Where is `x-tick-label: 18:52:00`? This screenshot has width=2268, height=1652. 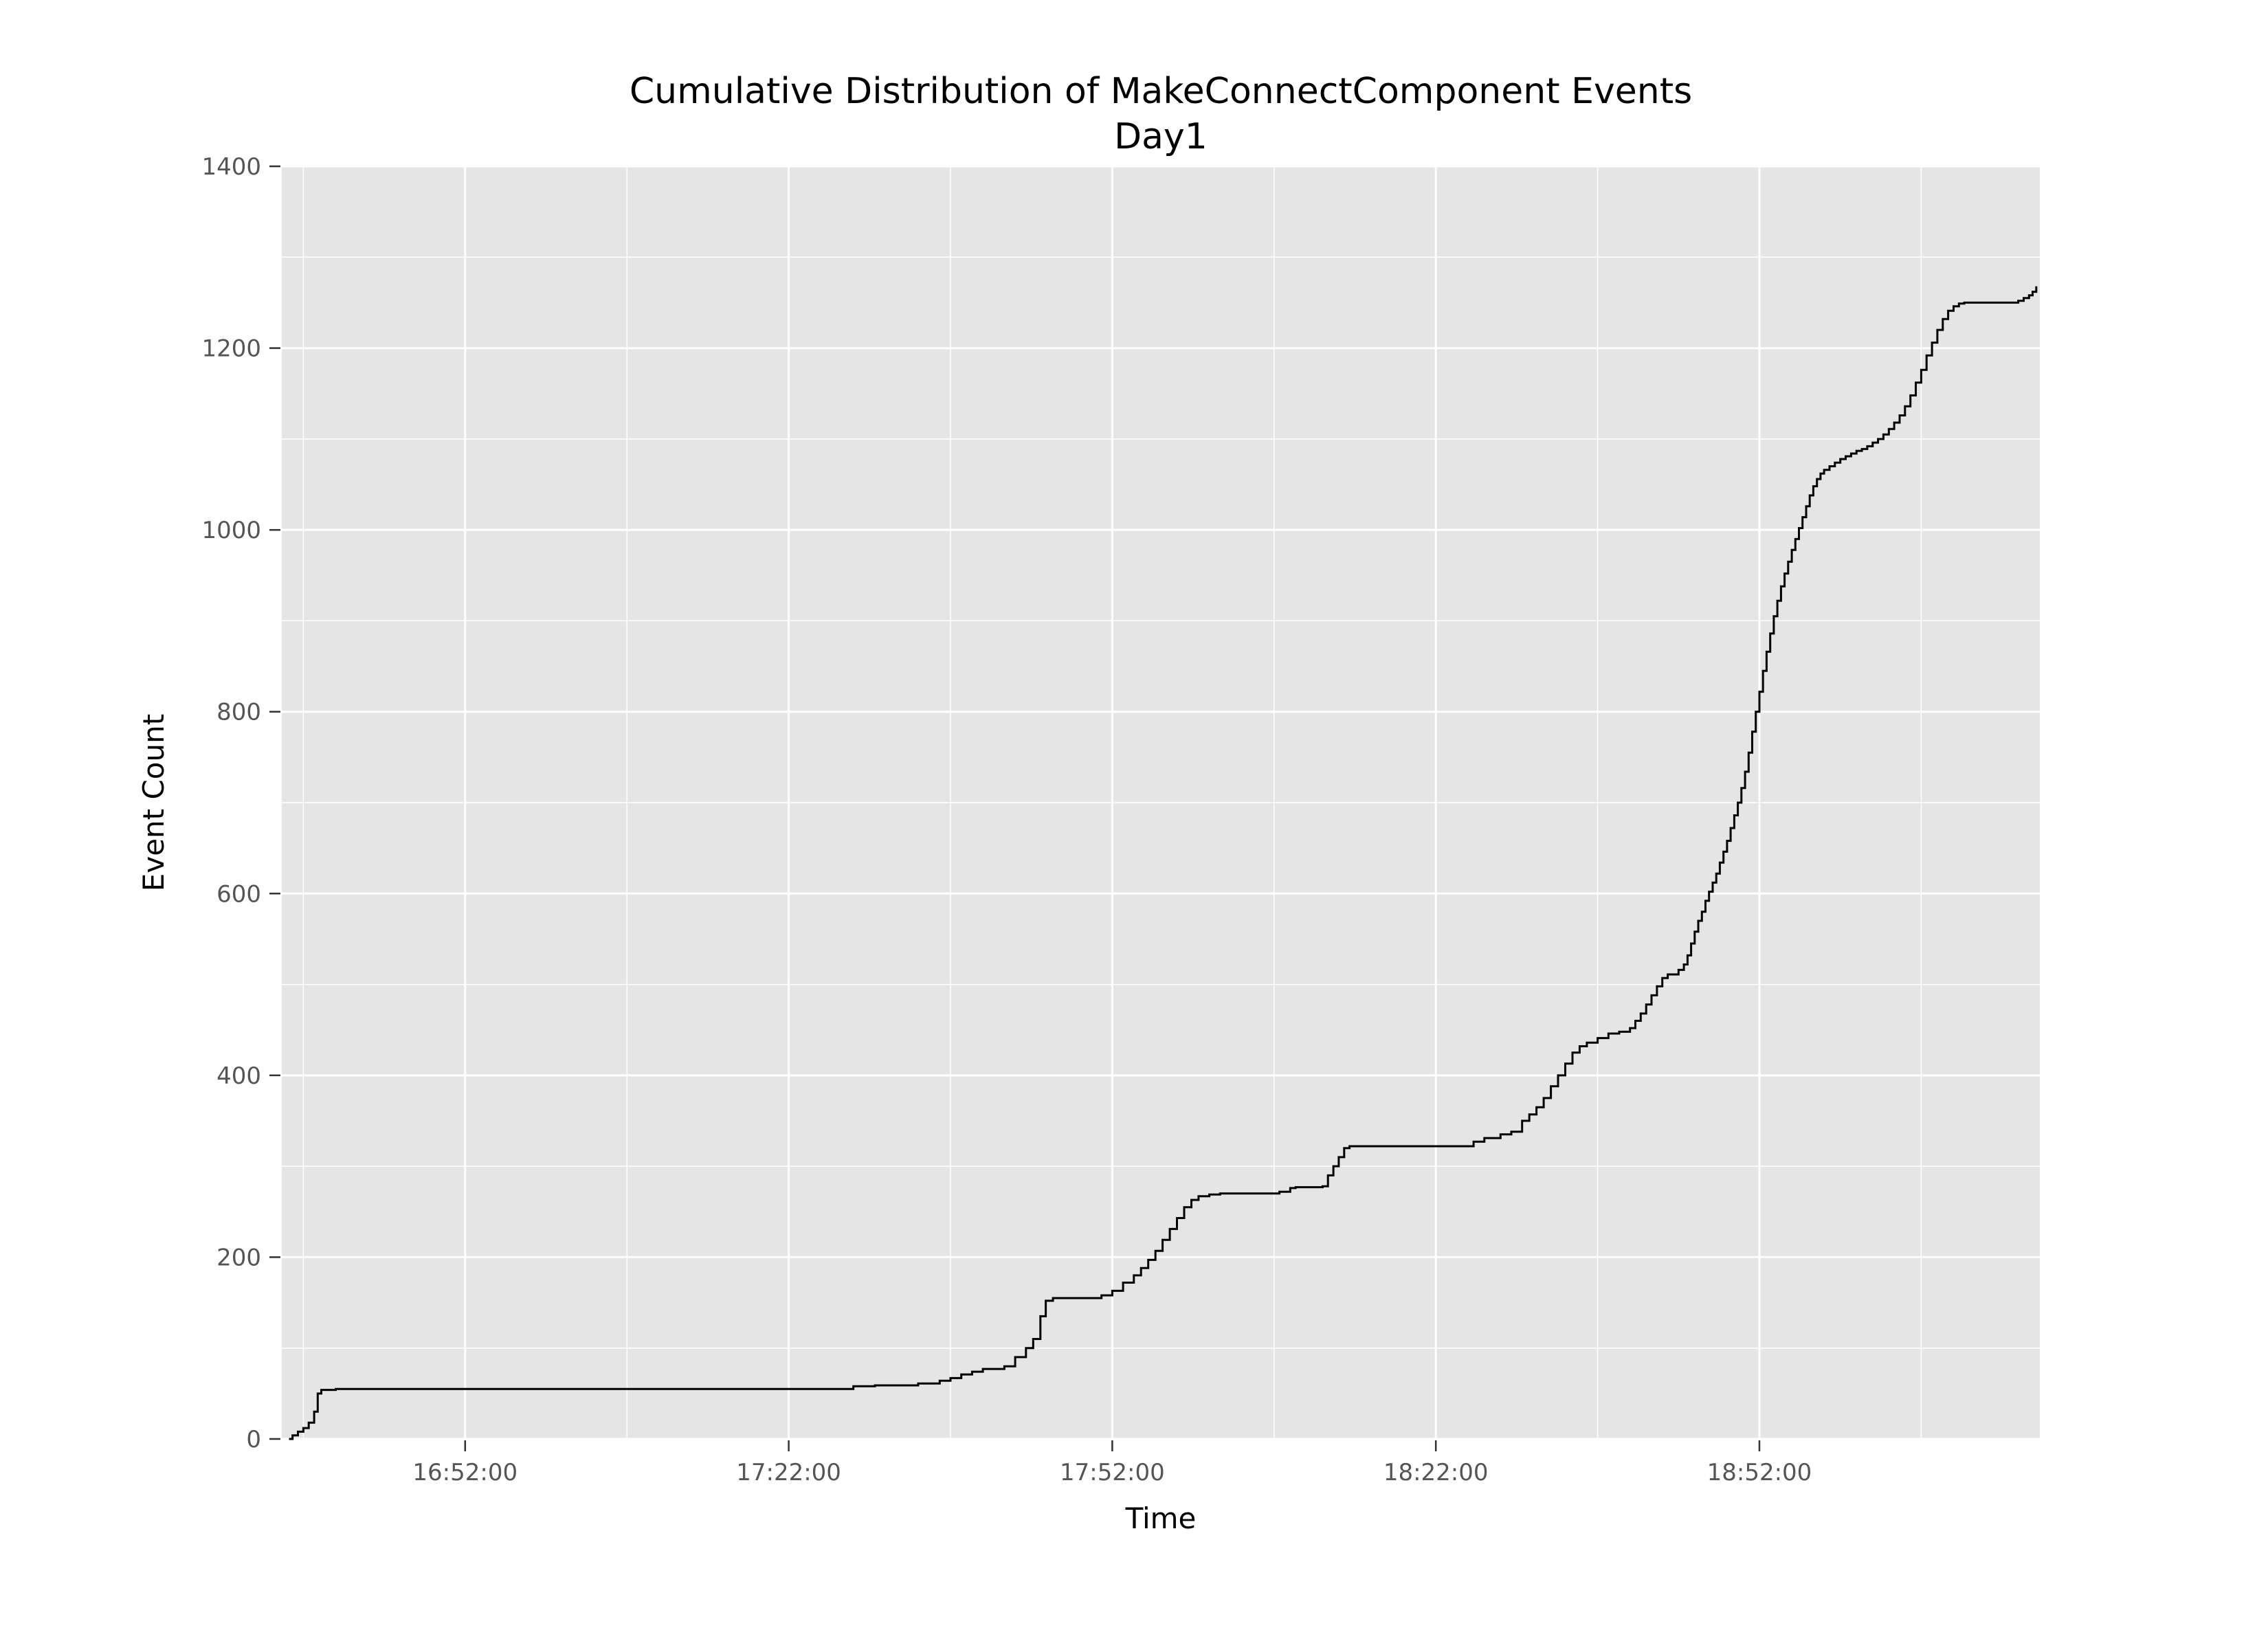
x-tick-label: 18:52:00 is located at coordinates (1759, 1472).